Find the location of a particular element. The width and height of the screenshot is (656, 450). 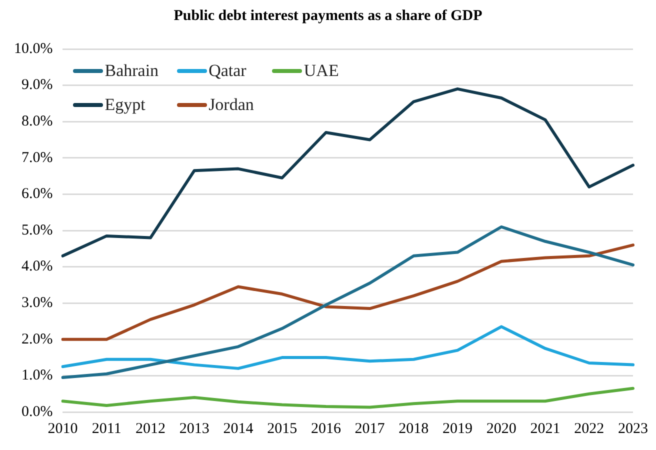

chart-title: Public debt interest payments as a share of GDP is located at coordinates (328, 16).